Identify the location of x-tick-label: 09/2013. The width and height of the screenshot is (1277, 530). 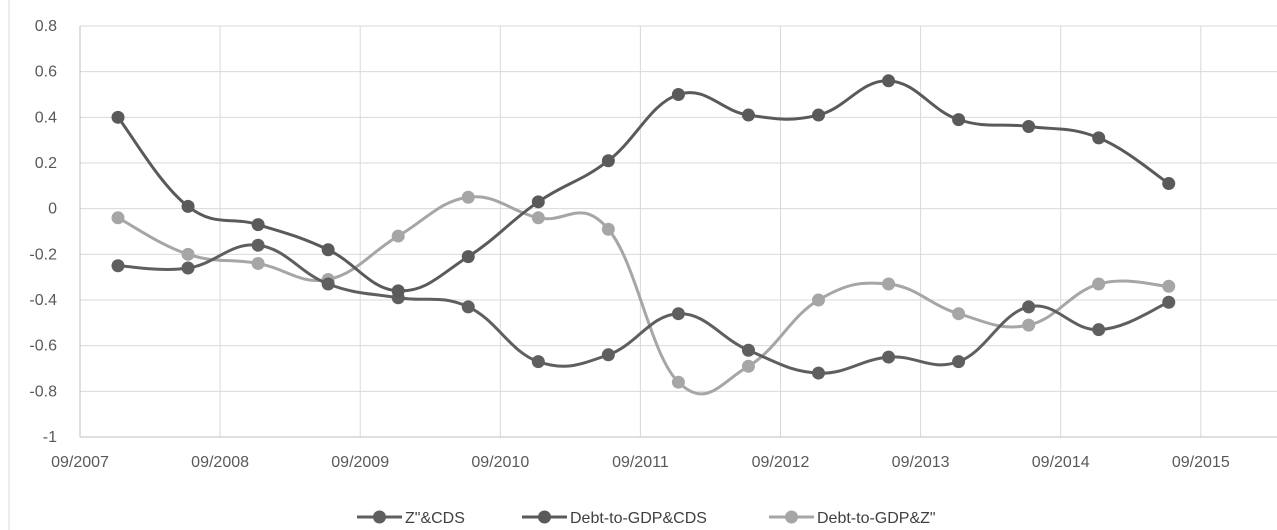
(921, 462).